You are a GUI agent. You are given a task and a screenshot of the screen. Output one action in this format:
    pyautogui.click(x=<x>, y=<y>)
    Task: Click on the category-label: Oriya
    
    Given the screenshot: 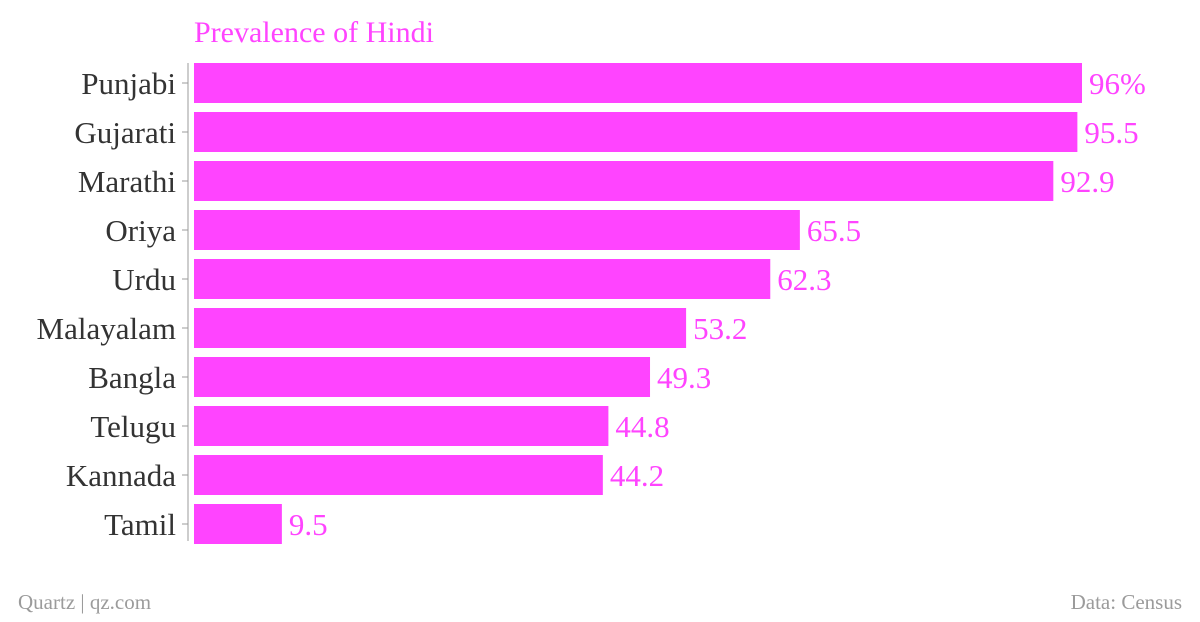 What is the action you would take?
    pyautogui.click(x=140, y=230)
    